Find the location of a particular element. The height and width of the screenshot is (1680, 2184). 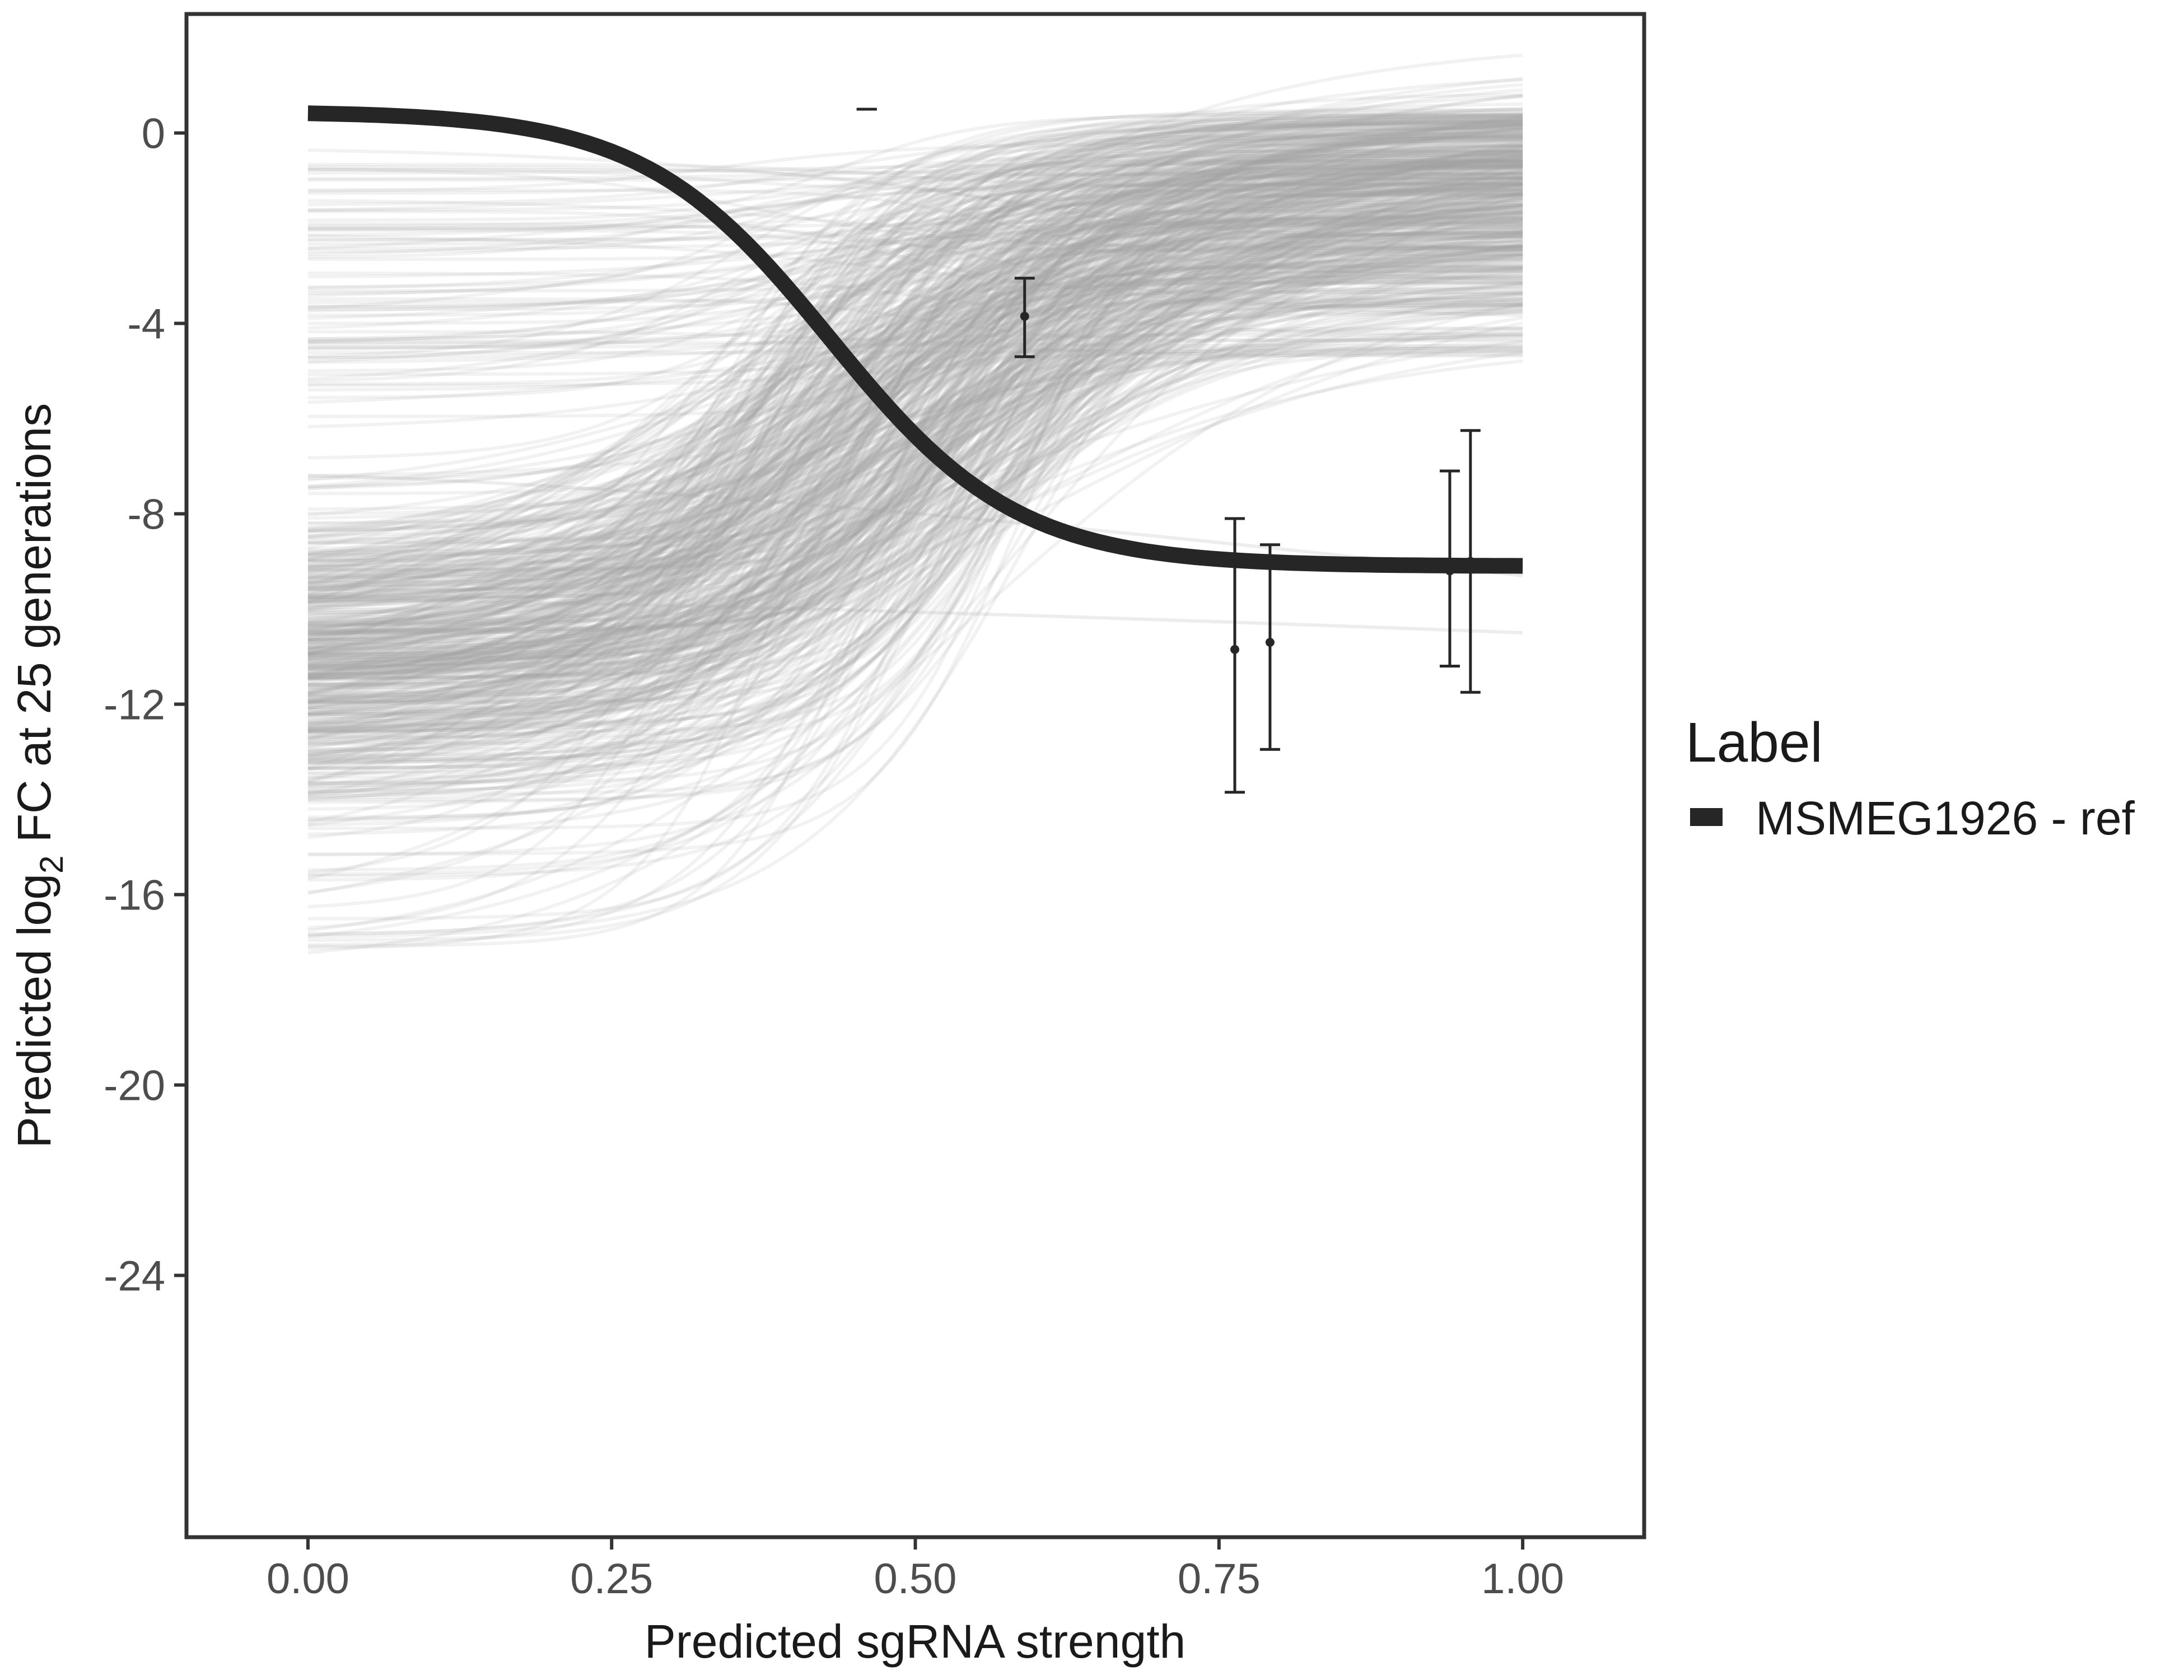

x-tick-label: 0.00 is located at coordinates (308, 1579).